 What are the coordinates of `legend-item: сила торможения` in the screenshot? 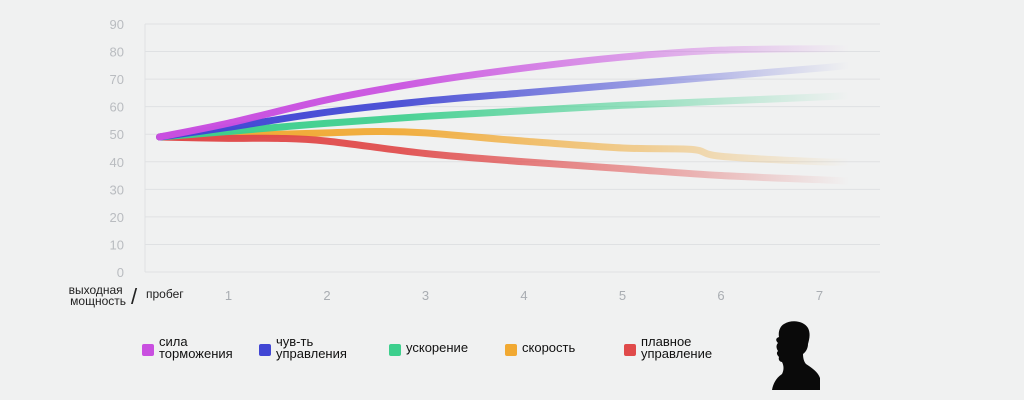 It's located at (187, 347).